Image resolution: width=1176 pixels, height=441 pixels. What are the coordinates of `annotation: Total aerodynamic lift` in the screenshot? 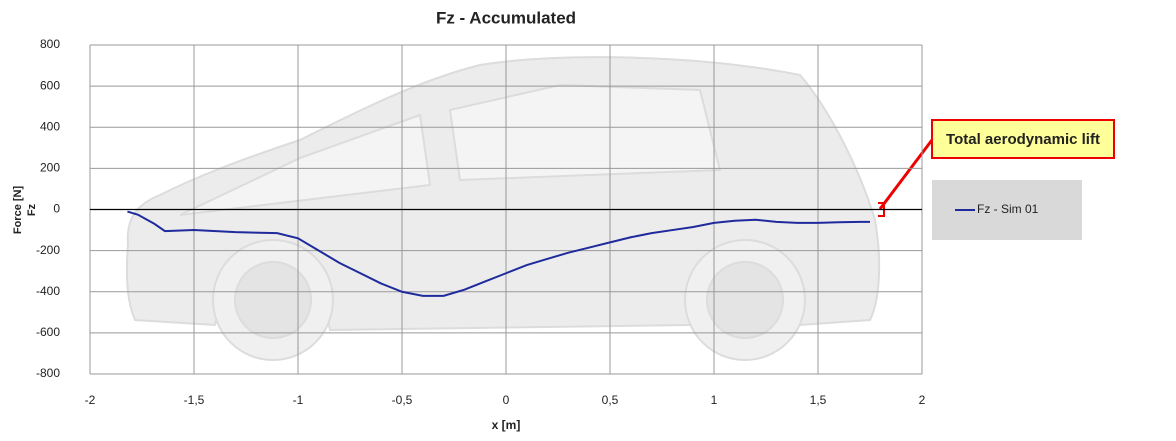 It's located at (1023, 139).